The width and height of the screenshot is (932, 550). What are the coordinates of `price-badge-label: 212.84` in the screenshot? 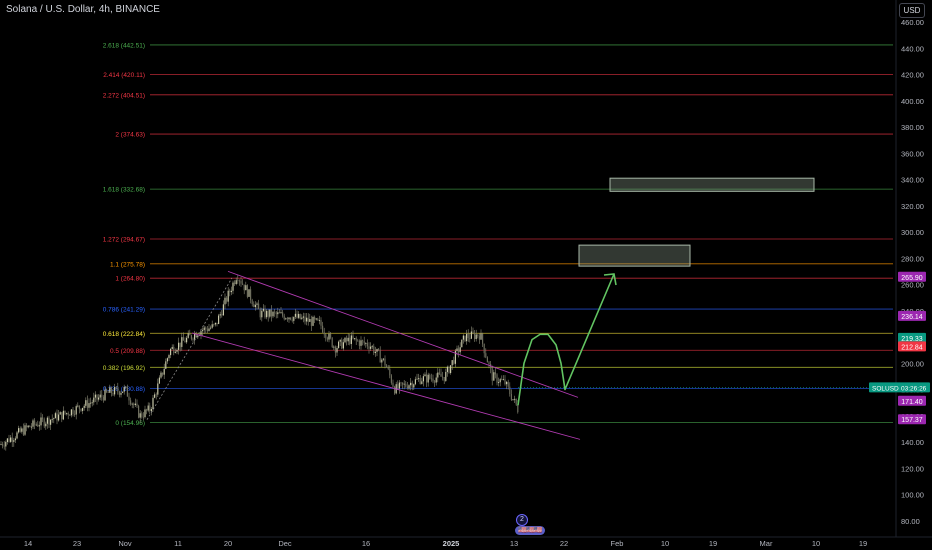 It's located at (912, 347).